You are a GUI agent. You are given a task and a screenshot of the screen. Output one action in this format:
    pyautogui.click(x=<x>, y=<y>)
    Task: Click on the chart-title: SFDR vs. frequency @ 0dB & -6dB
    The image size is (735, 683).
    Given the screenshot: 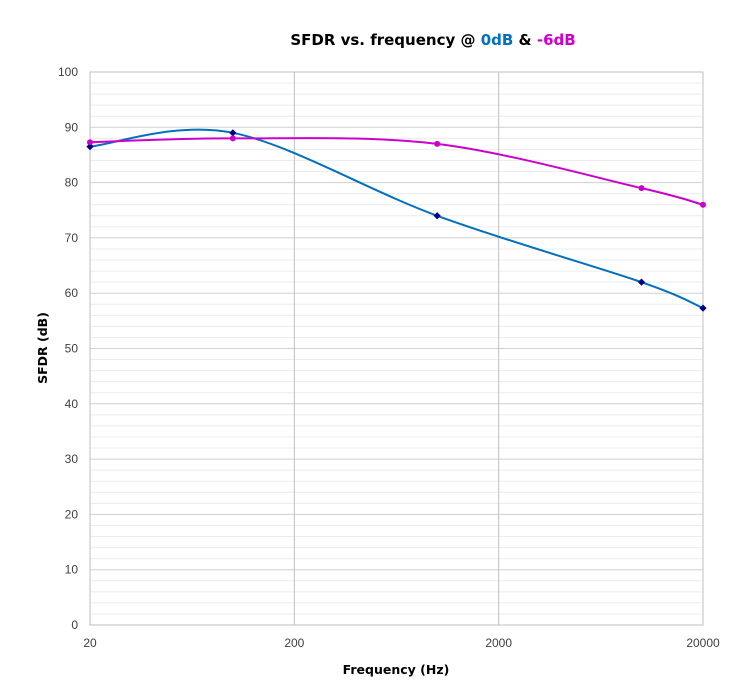 What is the action you would take?
    pyautogui.click(x=432, y=40)
    